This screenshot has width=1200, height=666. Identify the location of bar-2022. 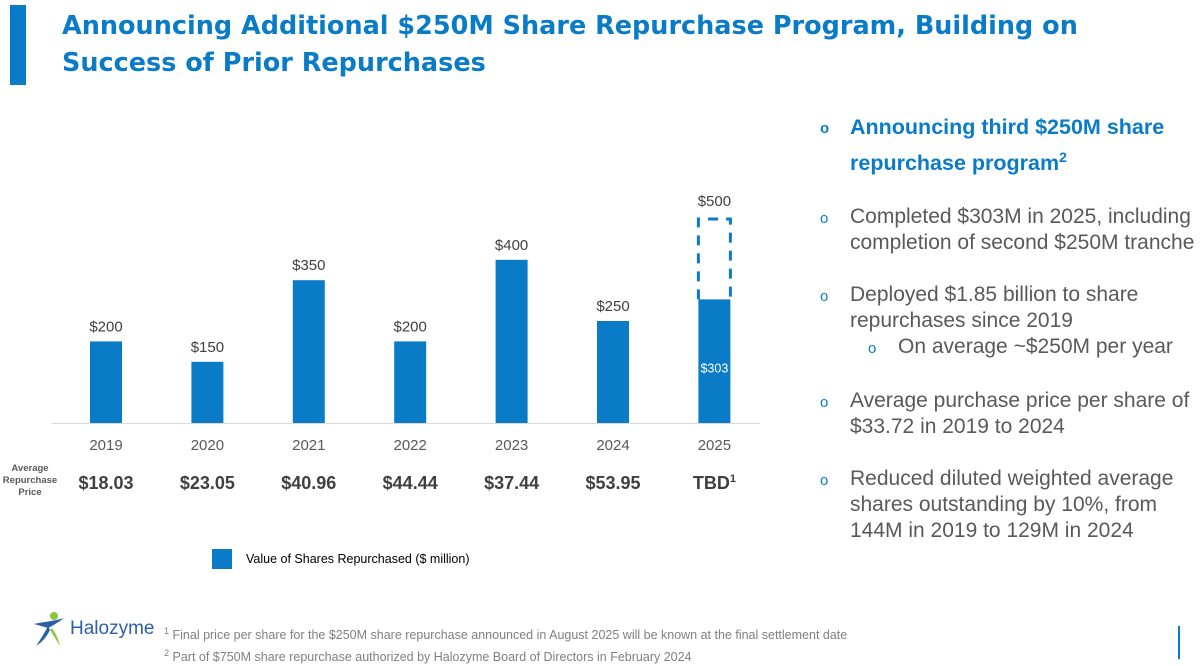
(410, 382).